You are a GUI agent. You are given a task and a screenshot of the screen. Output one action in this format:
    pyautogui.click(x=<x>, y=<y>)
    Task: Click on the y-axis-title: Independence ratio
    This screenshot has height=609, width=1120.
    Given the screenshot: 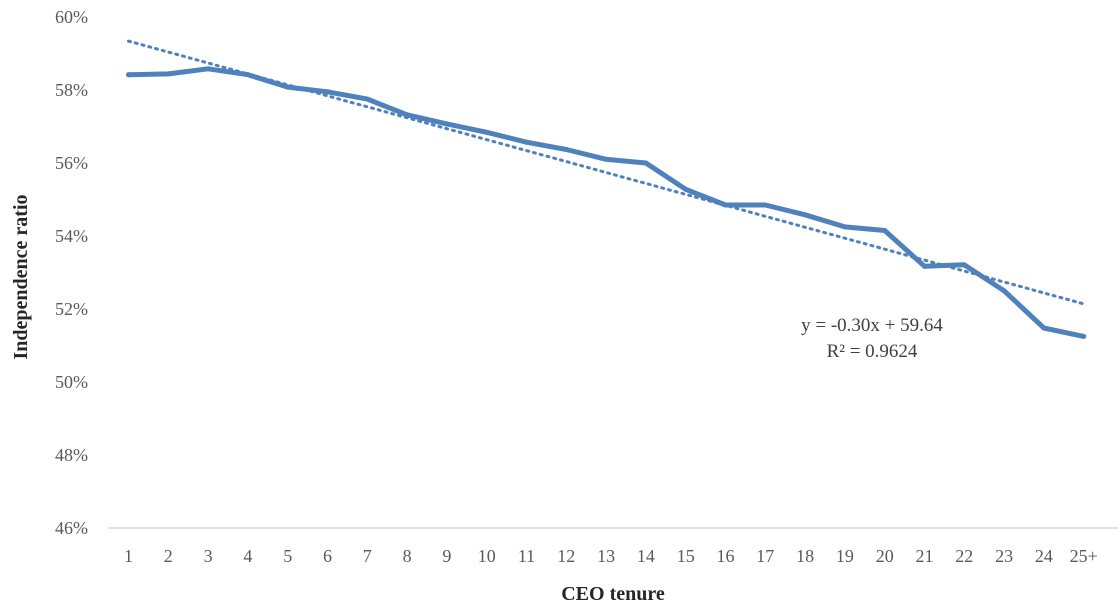 What is the action you would take?
    pyautogui.click(x=21, y=277)
    